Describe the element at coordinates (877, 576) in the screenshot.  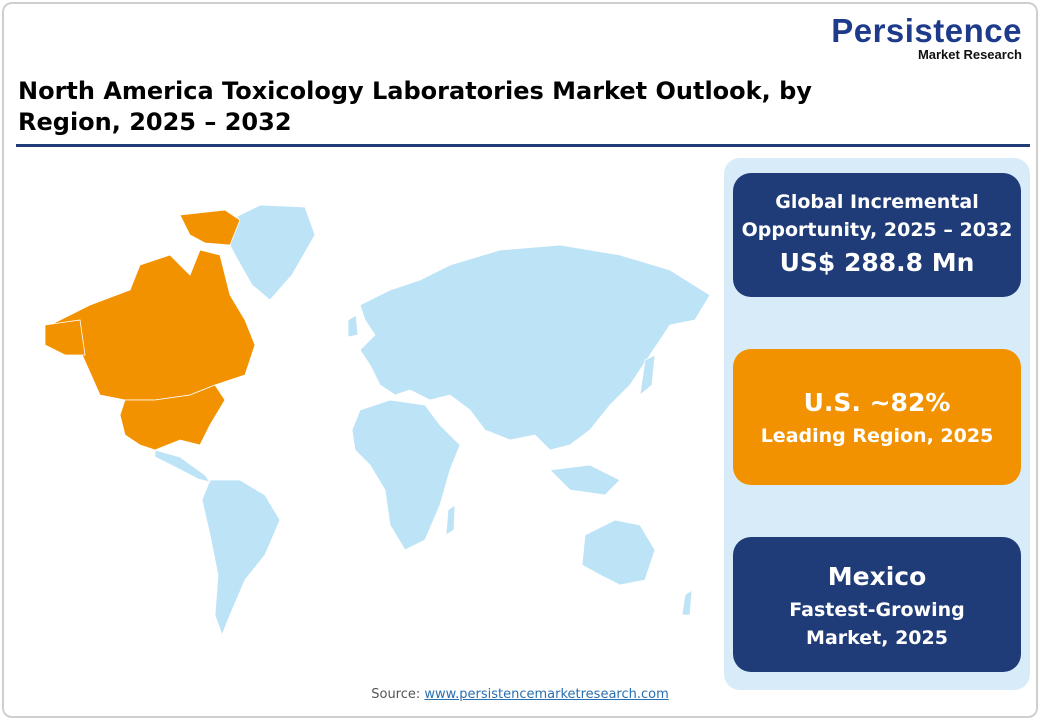
I see `card-value: Mexico` at that location.